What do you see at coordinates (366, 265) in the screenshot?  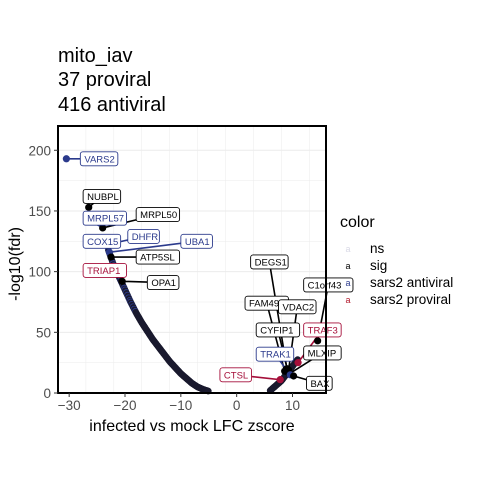 I see `legend-entry-sig: a sig` at bounding box center [366, 265].